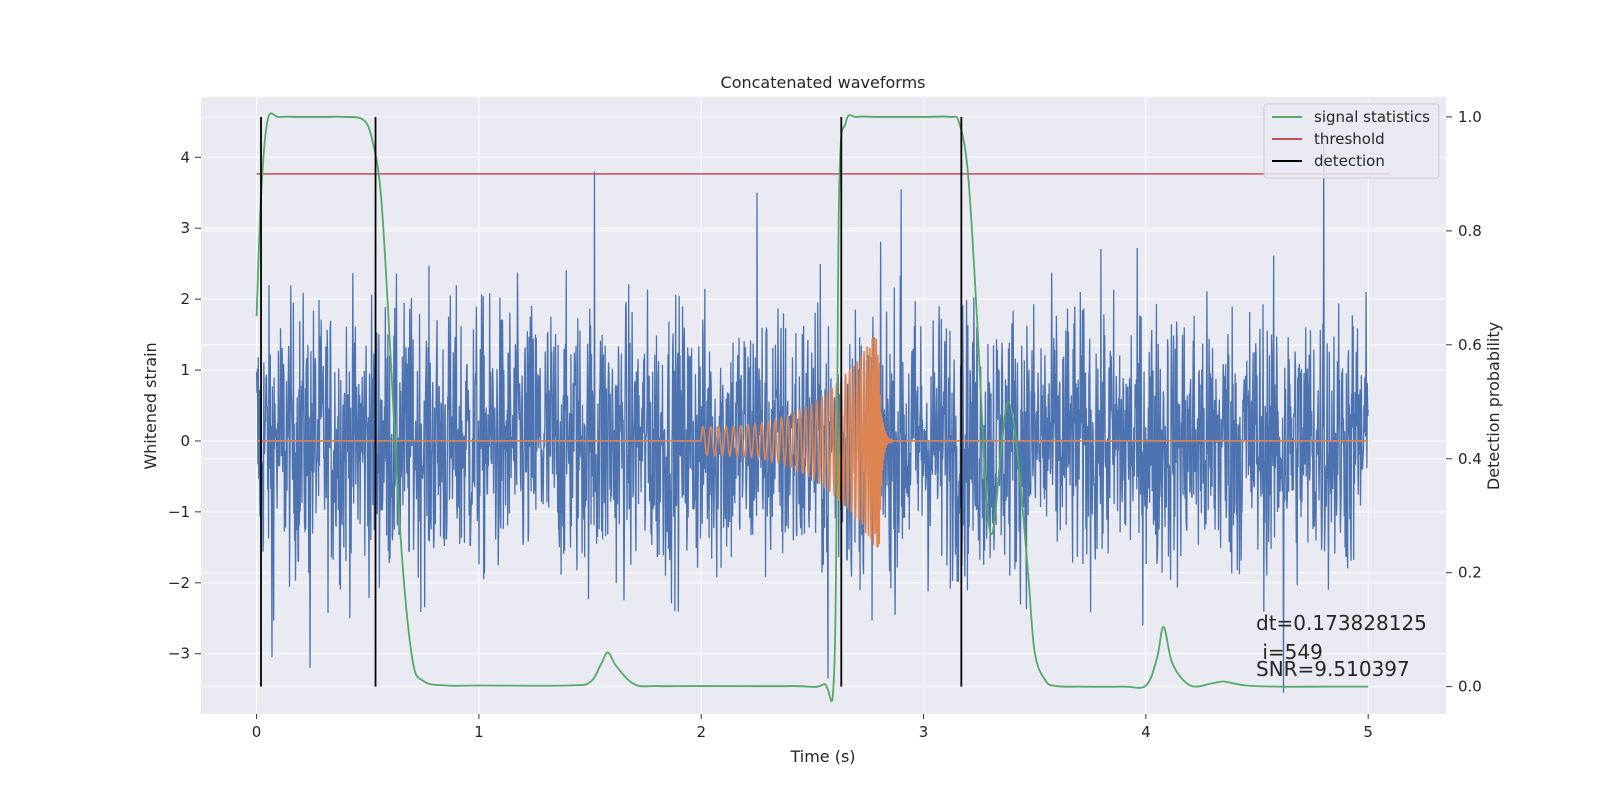  Describe the element at coordinates (184, 405) in the screenshot. I see `left-axis-ticks: −3 −2 −1 0 1 2 3 4` at that location.